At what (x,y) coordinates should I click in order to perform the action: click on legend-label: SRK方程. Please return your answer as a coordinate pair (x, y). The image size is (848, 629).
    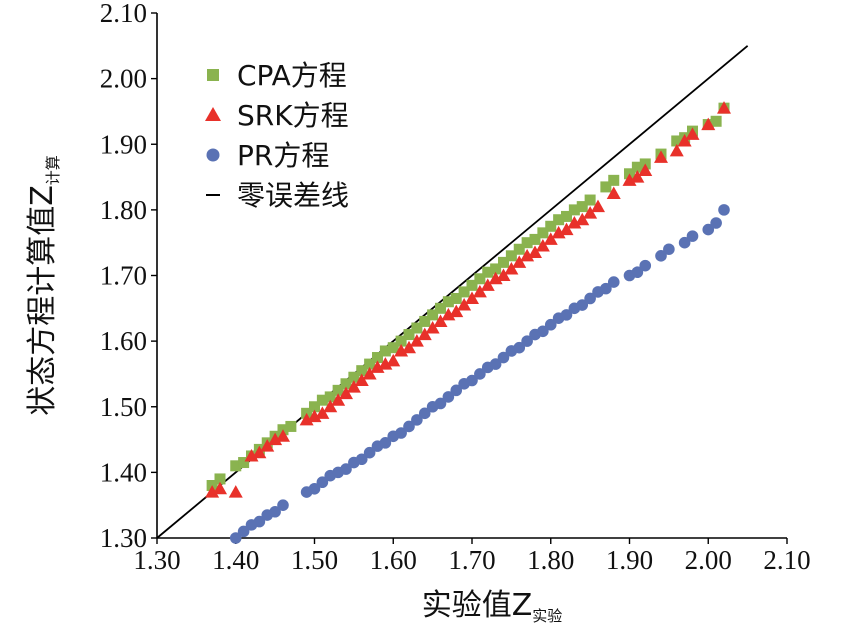
    Looking at the image, I should click on (293, 115).